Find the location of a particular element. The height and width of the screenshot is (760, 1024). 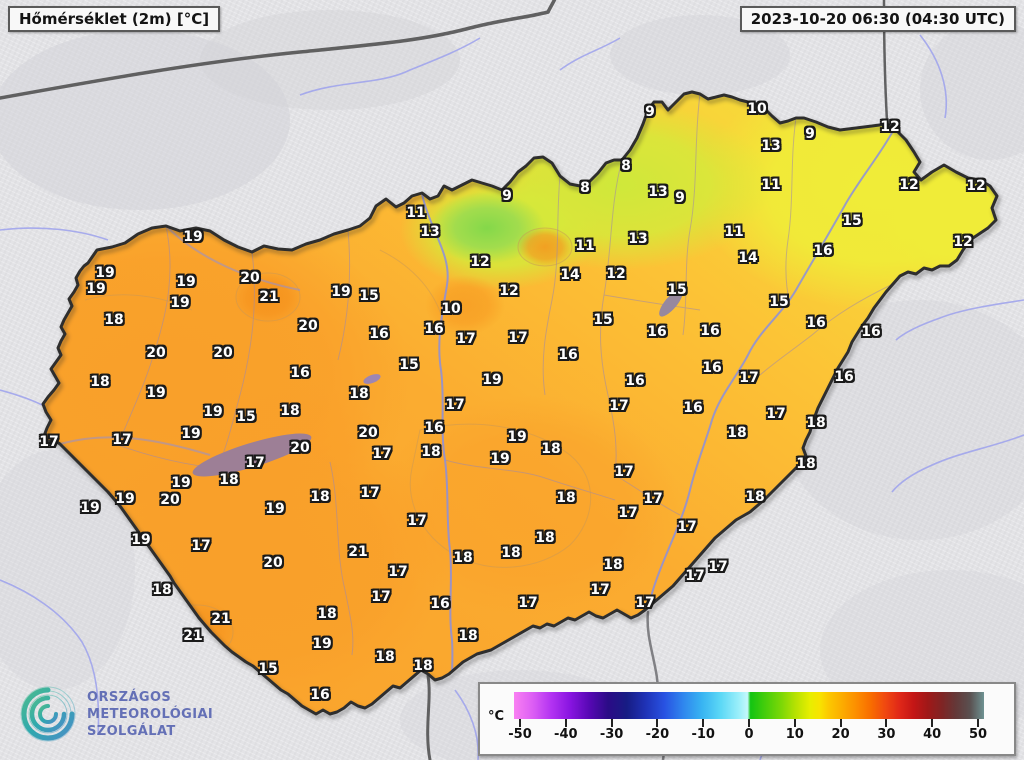

legend-ticks is located at coordinates (749, 723).